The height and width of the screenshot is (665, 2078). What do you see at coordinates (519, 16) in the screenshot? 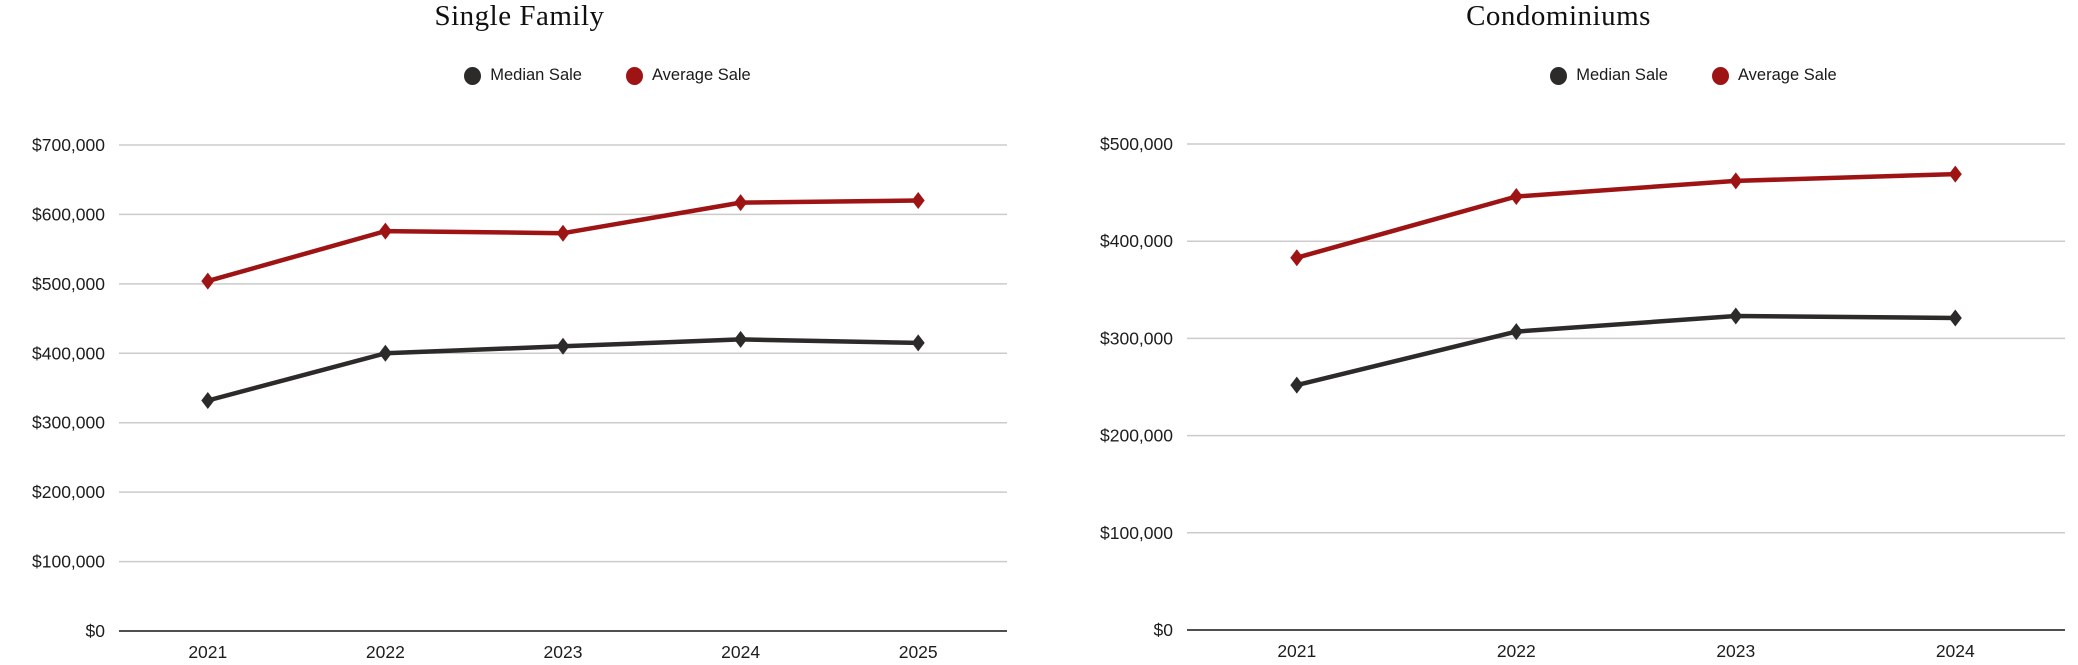
I see `chart-title: Single Family` at bounding box center [519, 16].